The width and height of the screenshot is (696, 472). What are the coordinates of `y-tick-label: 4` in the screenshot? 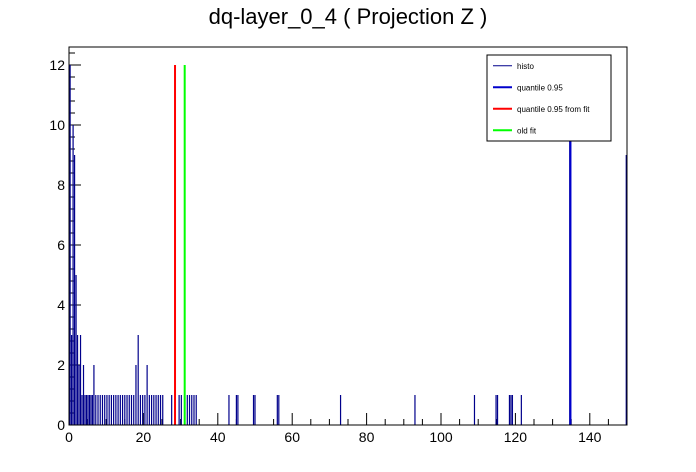 It's located at (61, 305).